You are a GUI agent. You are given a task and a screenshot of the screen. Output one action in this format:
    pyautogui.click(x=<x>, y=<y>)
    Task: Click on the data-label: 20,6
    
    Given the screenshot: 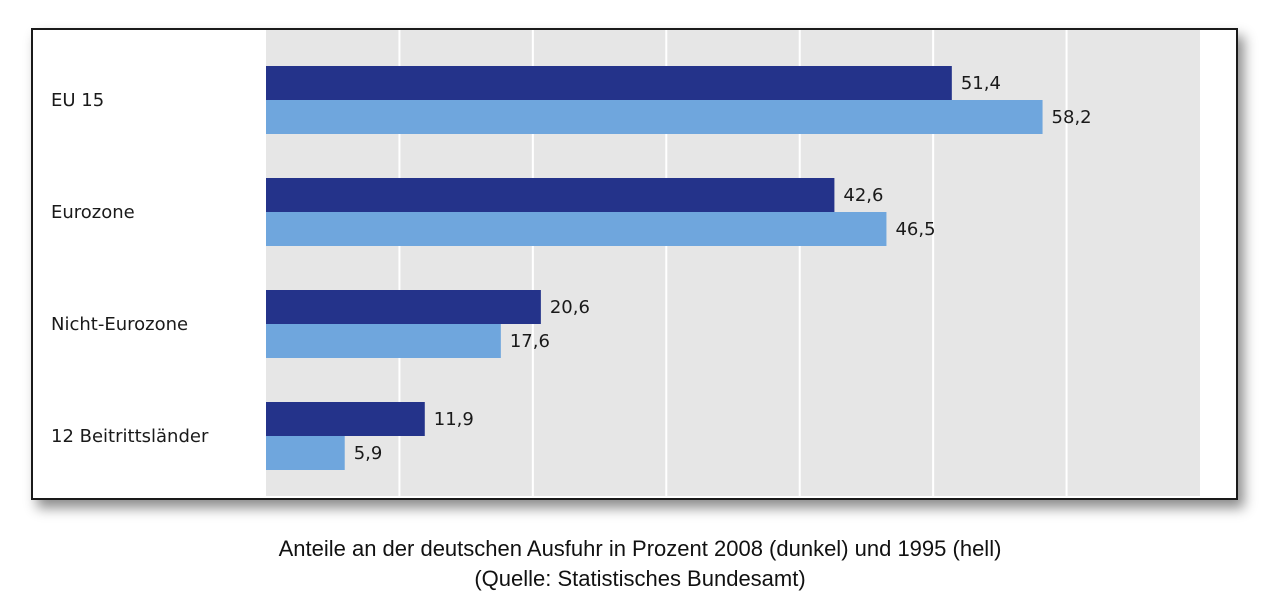 What is the action you would take?
    pyautogui.click(x=570, y=307)
    